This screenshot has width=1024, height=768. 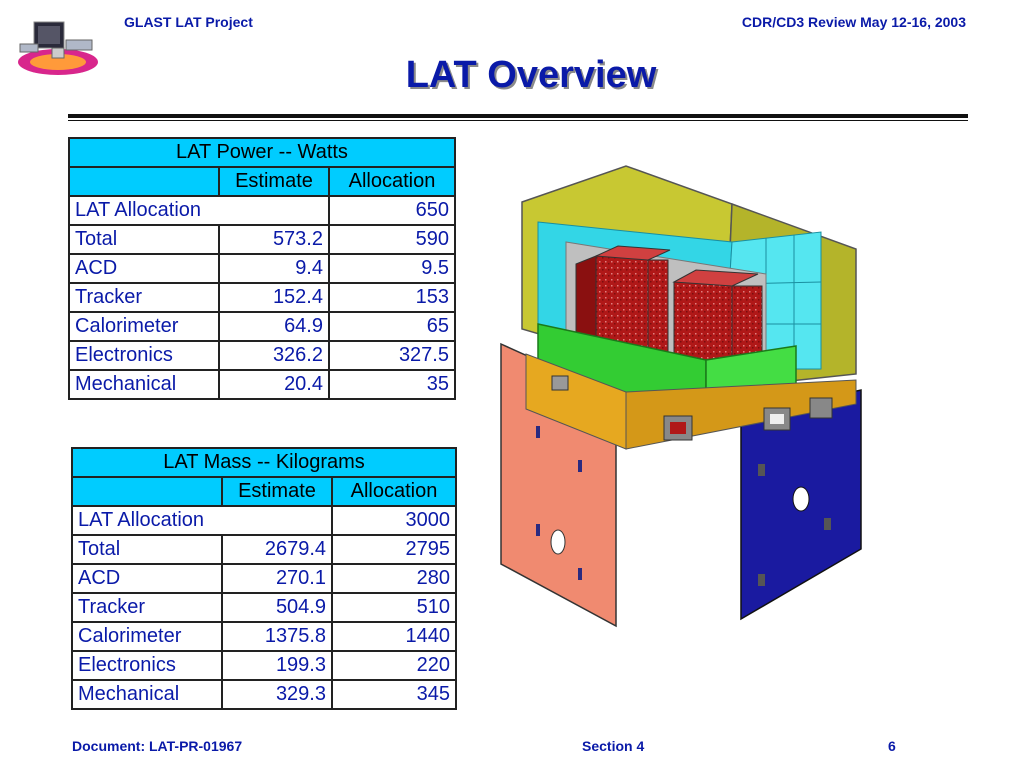 I want to click on power-table-heading: LAT Power -- Watts, so click(x=262, y=152).